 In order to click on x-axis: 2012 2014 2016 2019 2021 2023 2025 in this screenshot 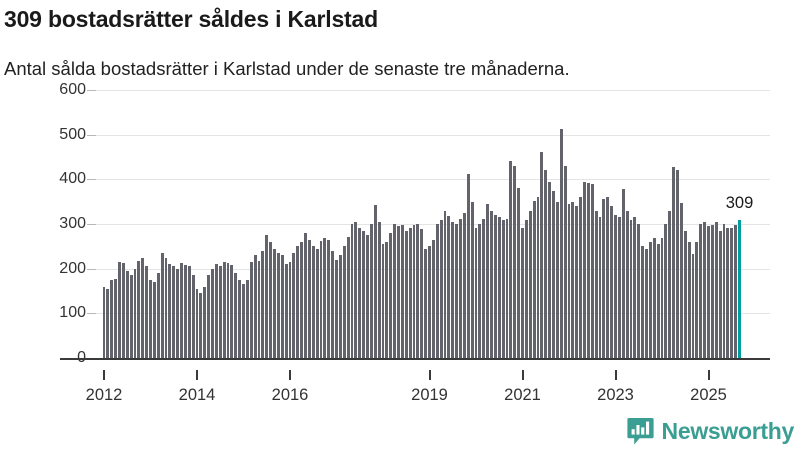, I will do `click(400, 393)`.